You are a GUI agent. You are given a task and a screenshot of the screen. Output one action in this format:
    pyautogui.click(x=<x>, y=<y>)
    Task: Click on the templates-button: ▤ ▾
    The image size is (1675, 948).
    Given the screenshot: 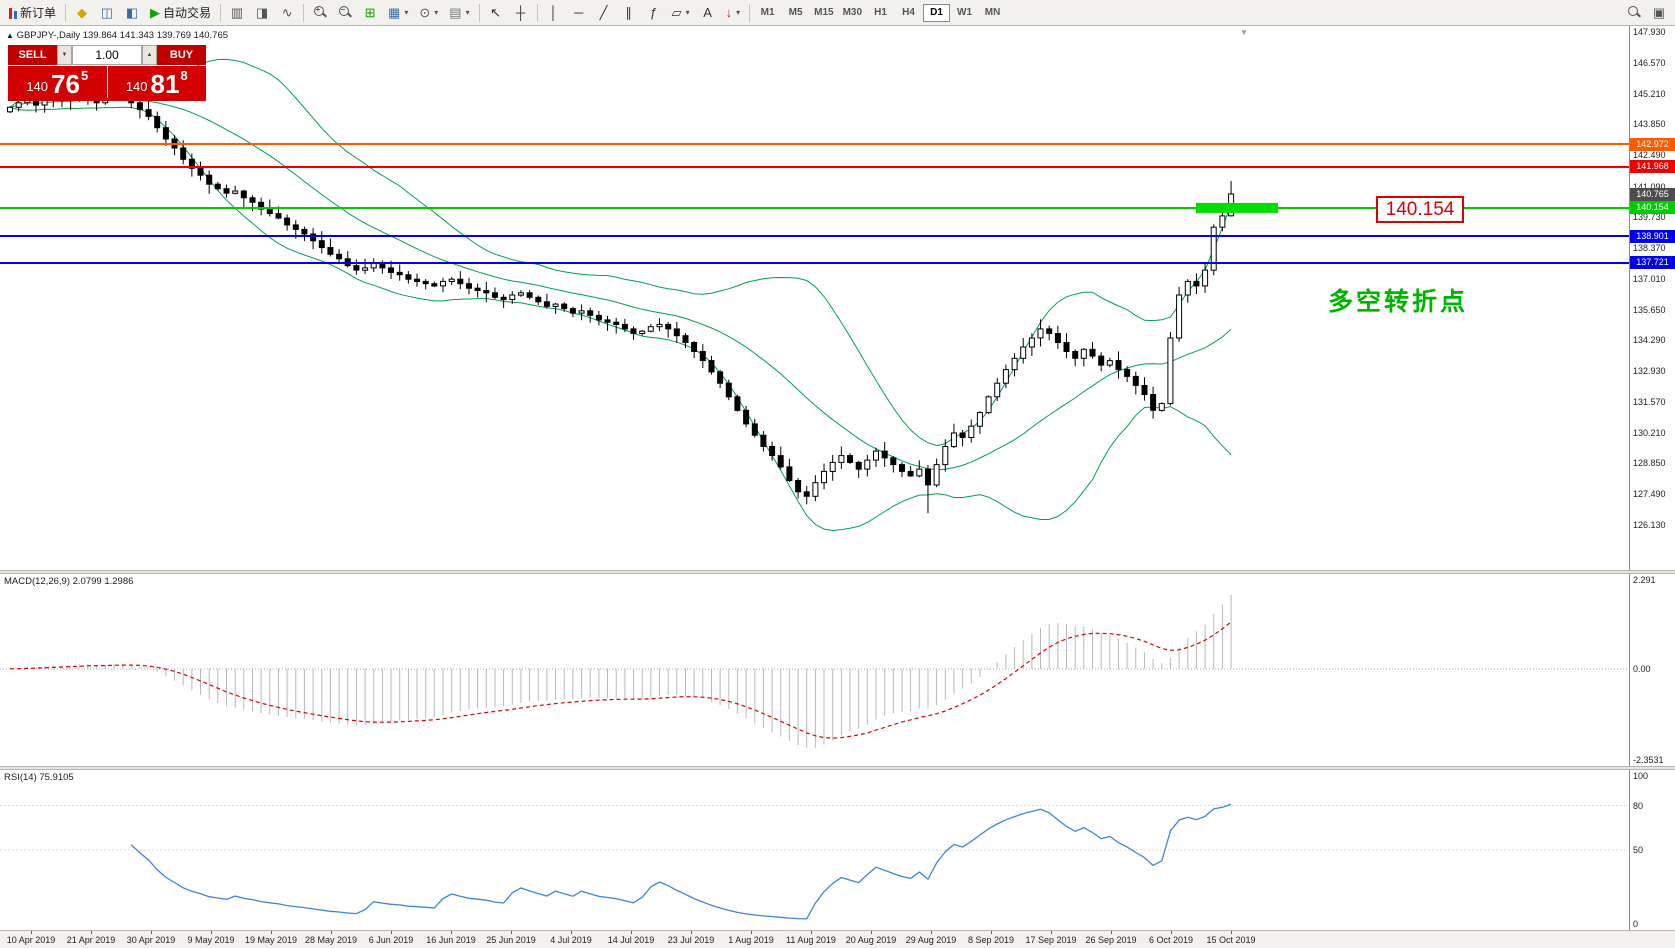 What is the action you would take?
    pyautogui.click(x=459, y=13)
    